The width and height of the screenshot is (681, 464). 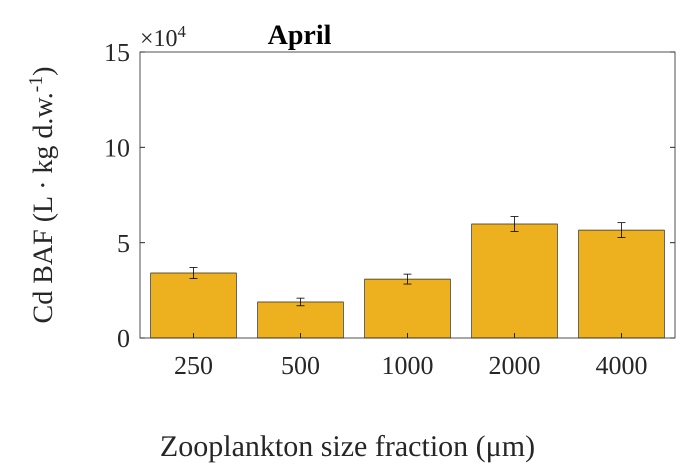 I want to click on y-tick-label: 0, so click(x=123, y=339).